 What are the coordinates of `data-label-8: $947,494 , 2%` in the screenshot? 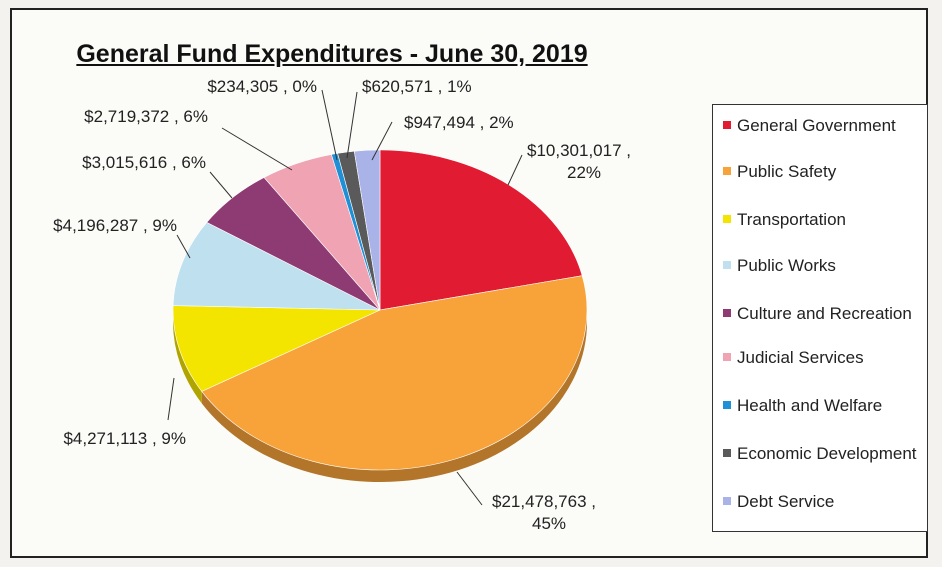 It's located at (459, 122).